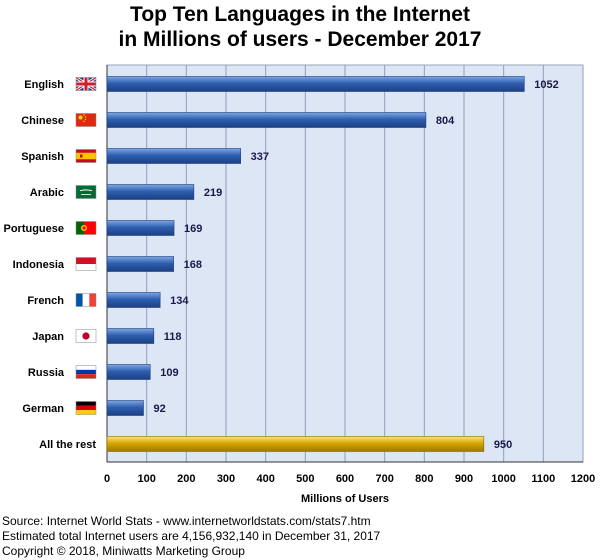  Describe the element at coordinates (583, 479) in the screenshot. I see `x-tick-label: 1200` at that location.